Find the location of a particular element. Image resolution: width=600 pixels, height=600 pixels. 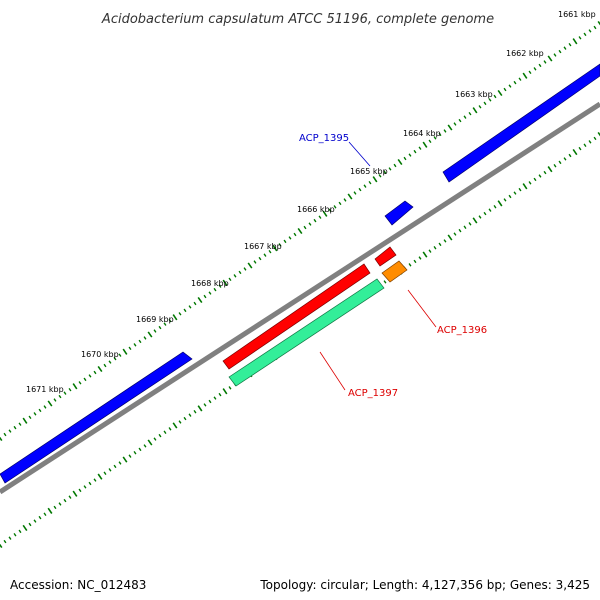

gene-label-acp1396: ACP_1396 is located at coordinates (462, 330).